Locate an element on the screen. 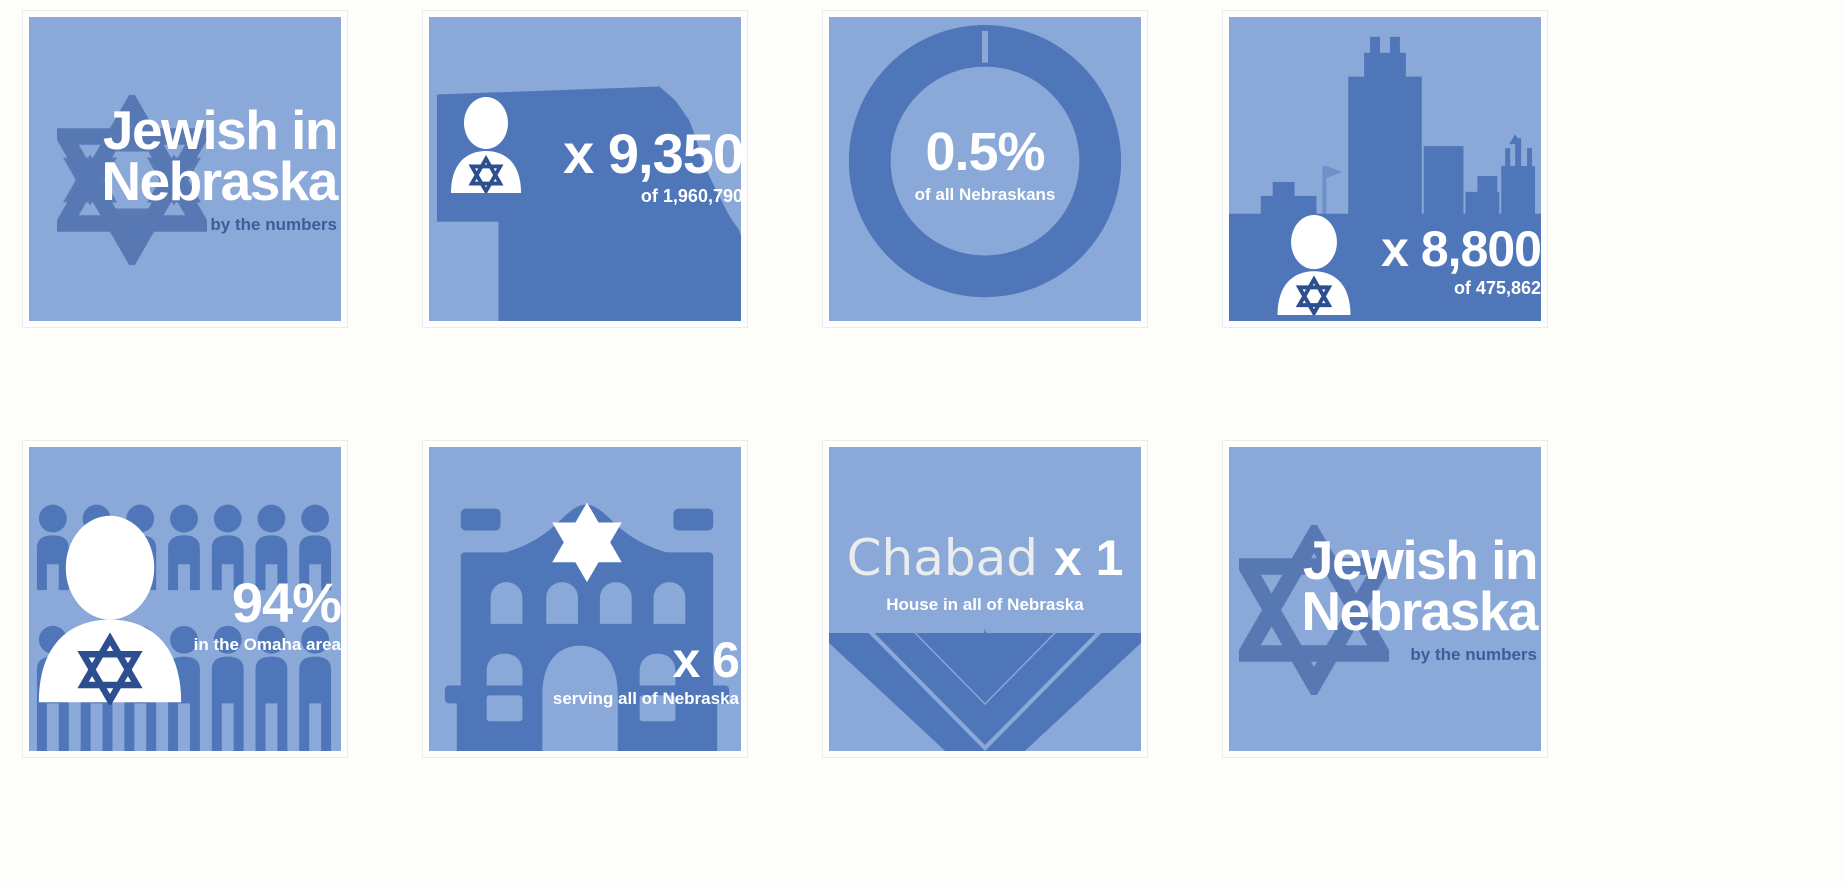 This screenshot has width=1846, height=886. synagogue-caption: serving all of Nebraska is located at coordinates (645, 698).